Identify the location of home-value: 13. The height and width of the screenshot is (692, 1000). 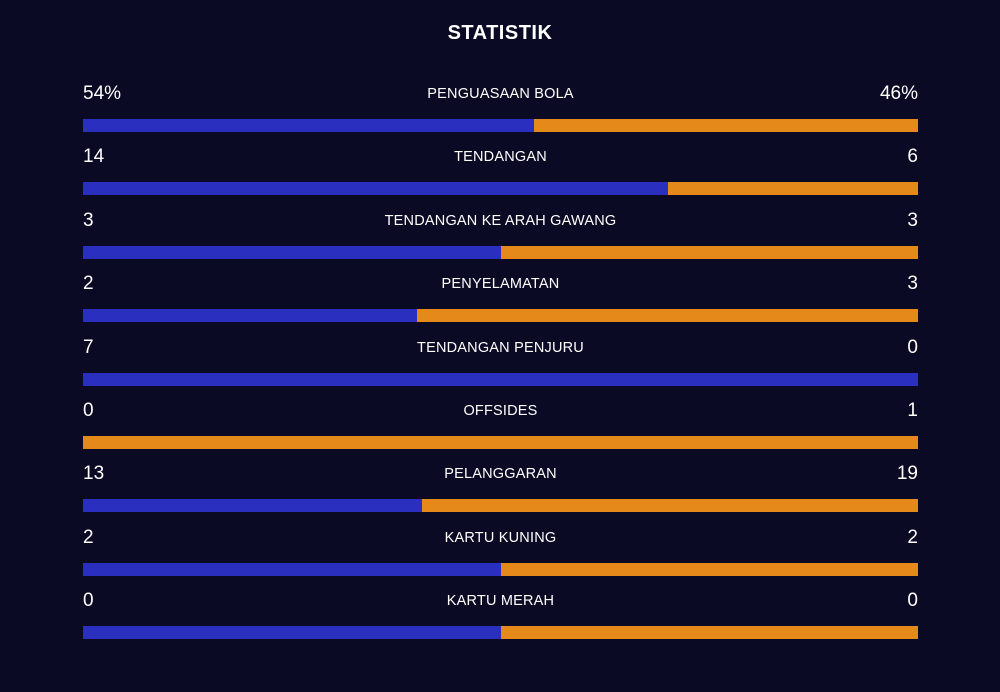
(94, 474).